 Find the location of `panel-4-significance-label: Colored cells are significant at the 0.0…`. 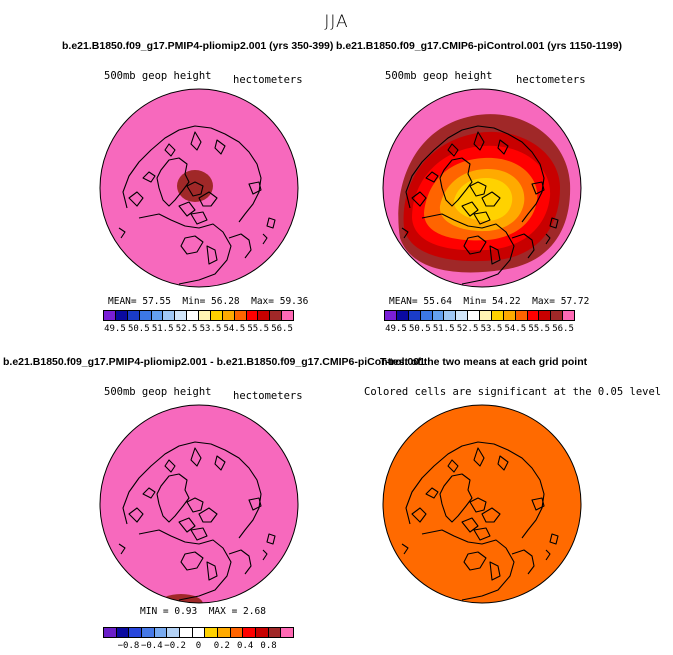

panel-4-significance-label: Colored cells are significant at the 0.0… is located at coordinates (513, 392).